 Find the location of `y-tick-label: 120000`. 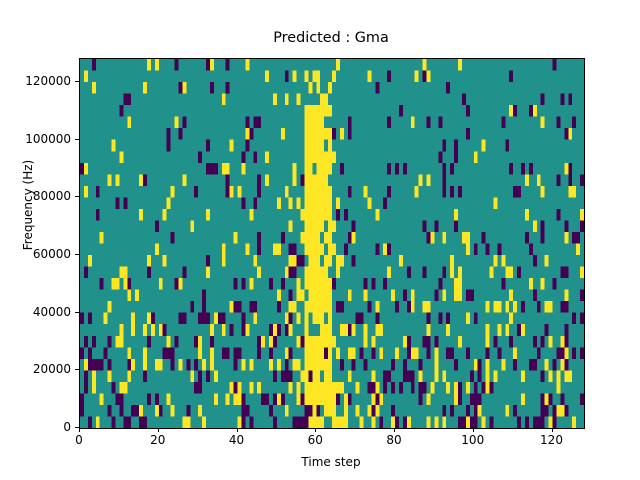

y-tick-label: 120000 is located at coordinates (48, 81).